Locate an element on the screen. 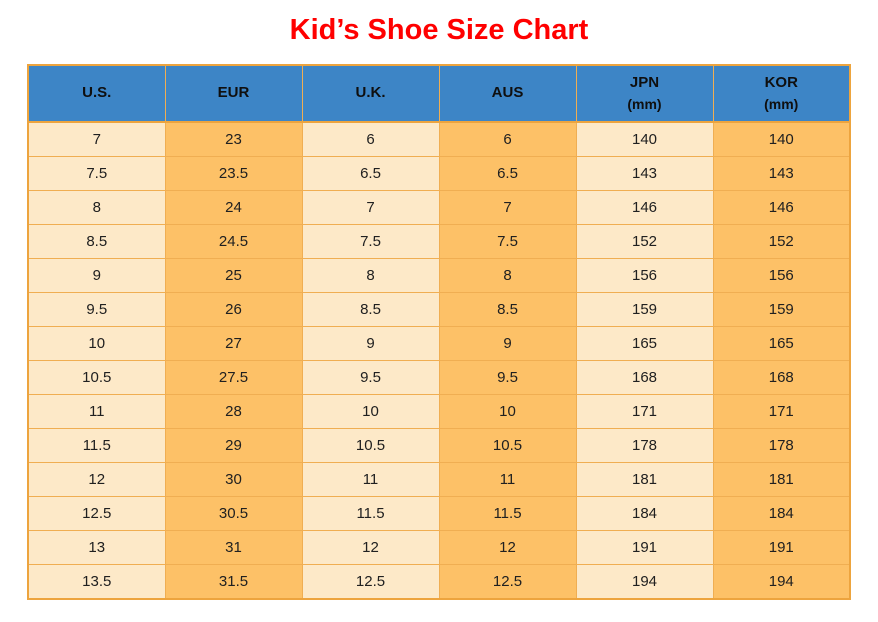 Image resolution: width=878 pixels, height=622 pixels. header-cell-jpn: JPN (mm) is located at coordinates (644, 93).